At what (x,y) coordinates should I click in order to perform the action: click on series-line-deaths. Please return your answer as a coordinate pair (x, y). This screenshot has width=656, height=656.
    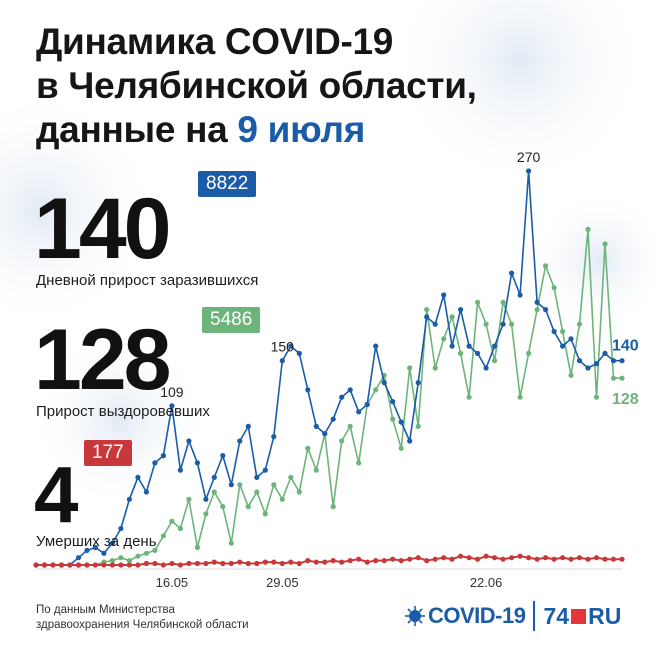
    Looking at the image, I should click on (329, 561).